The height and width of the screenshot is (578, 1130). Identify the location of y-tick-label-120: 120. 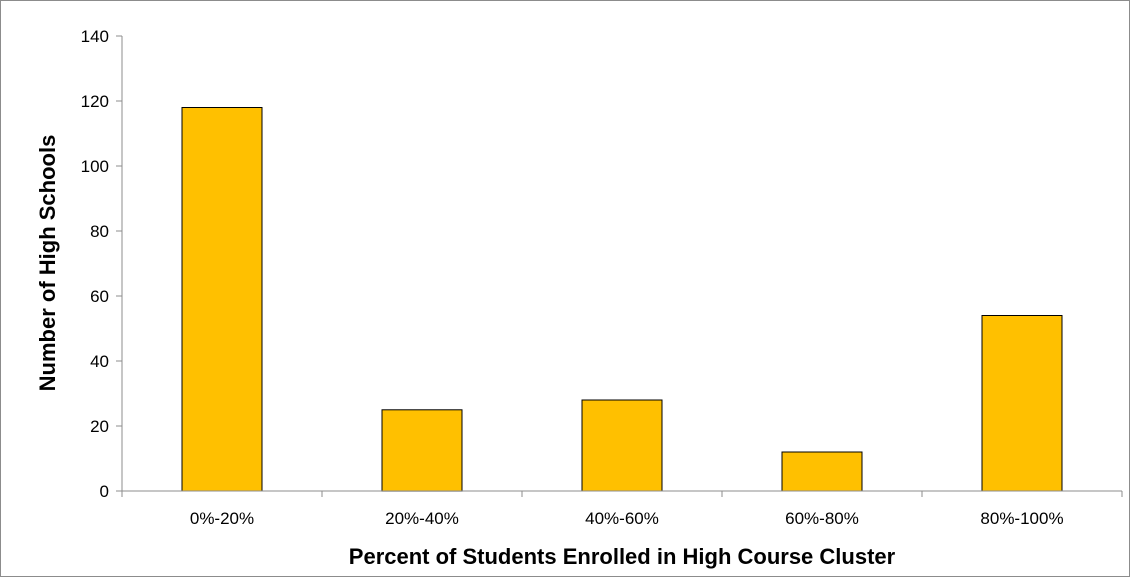
(95, 101).